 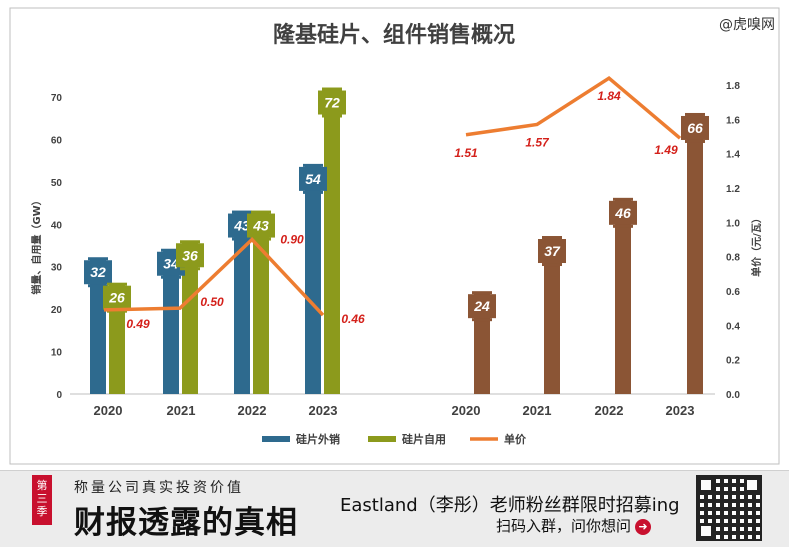 I want to click on right-y-tick-label: 1.2, so click(x=733, y=189).